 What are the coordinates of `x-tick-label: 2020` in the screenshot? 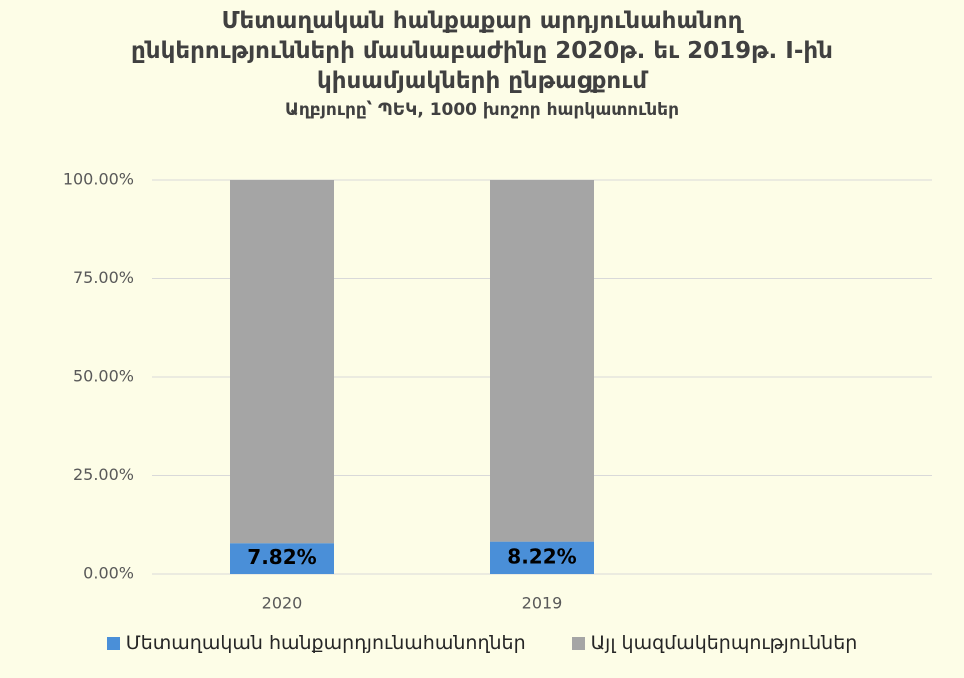 It's located at (282, 603).